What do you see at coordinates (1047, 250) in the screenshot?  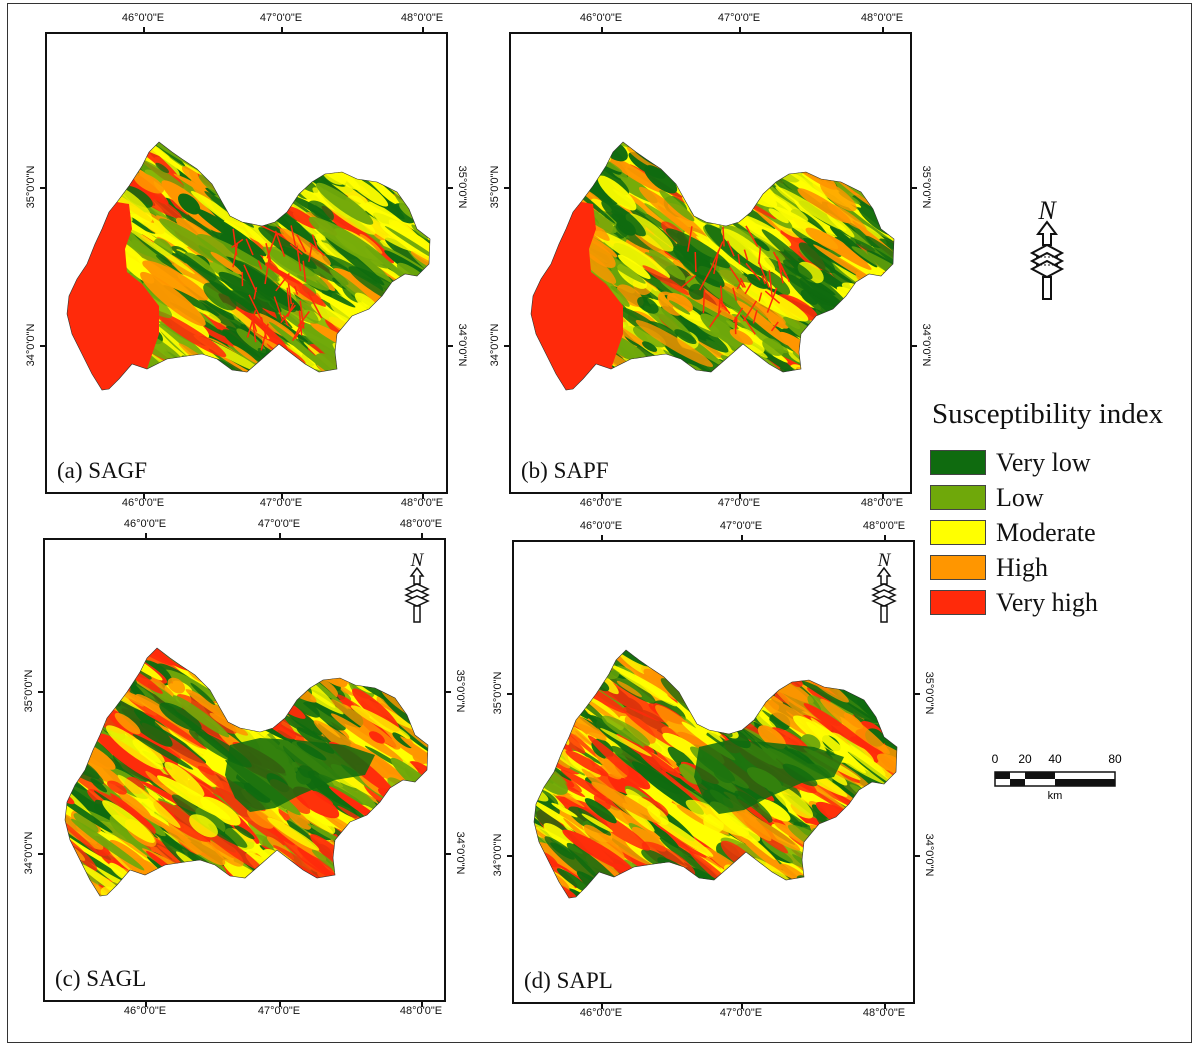 I see `north-arrow-main: N` at bounding box center [1047, 250].